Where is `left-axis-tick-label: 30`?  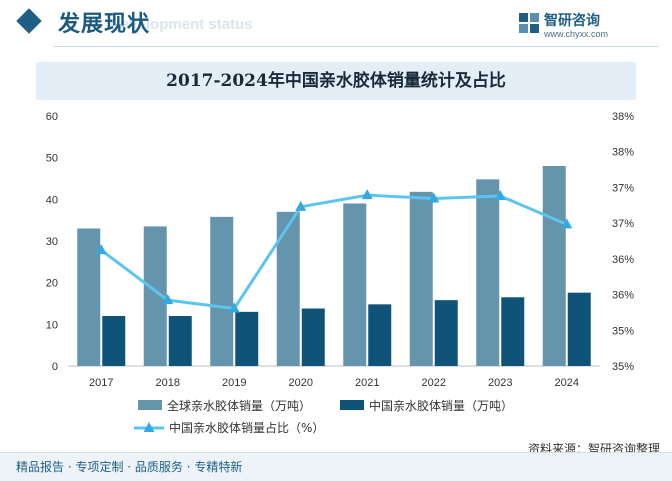
left-axis-tick-label: 30 is located at coordinates (52, 242).